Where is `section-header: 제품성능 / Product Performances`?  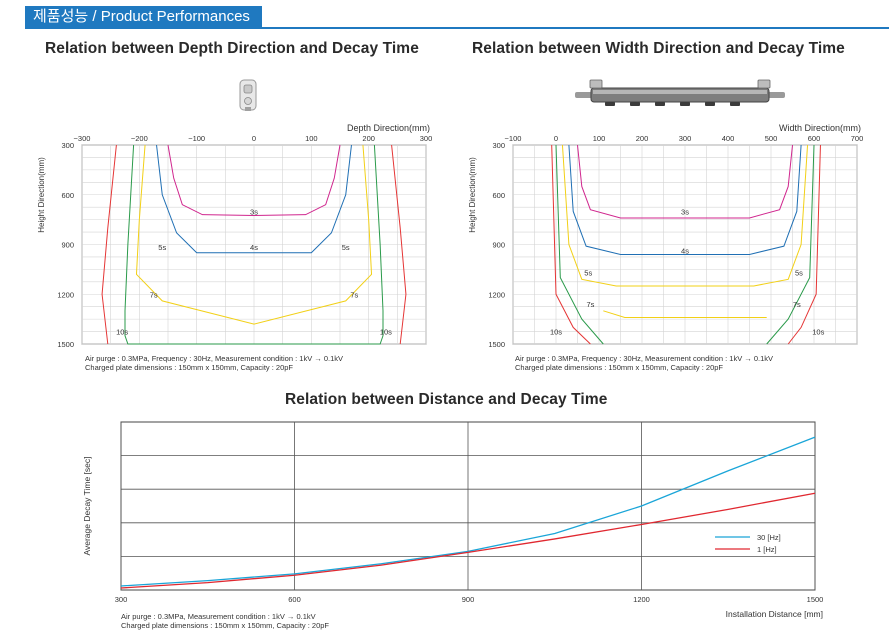
section-header: 제품성능 / Product Performances is located at coordinates (143, 17).